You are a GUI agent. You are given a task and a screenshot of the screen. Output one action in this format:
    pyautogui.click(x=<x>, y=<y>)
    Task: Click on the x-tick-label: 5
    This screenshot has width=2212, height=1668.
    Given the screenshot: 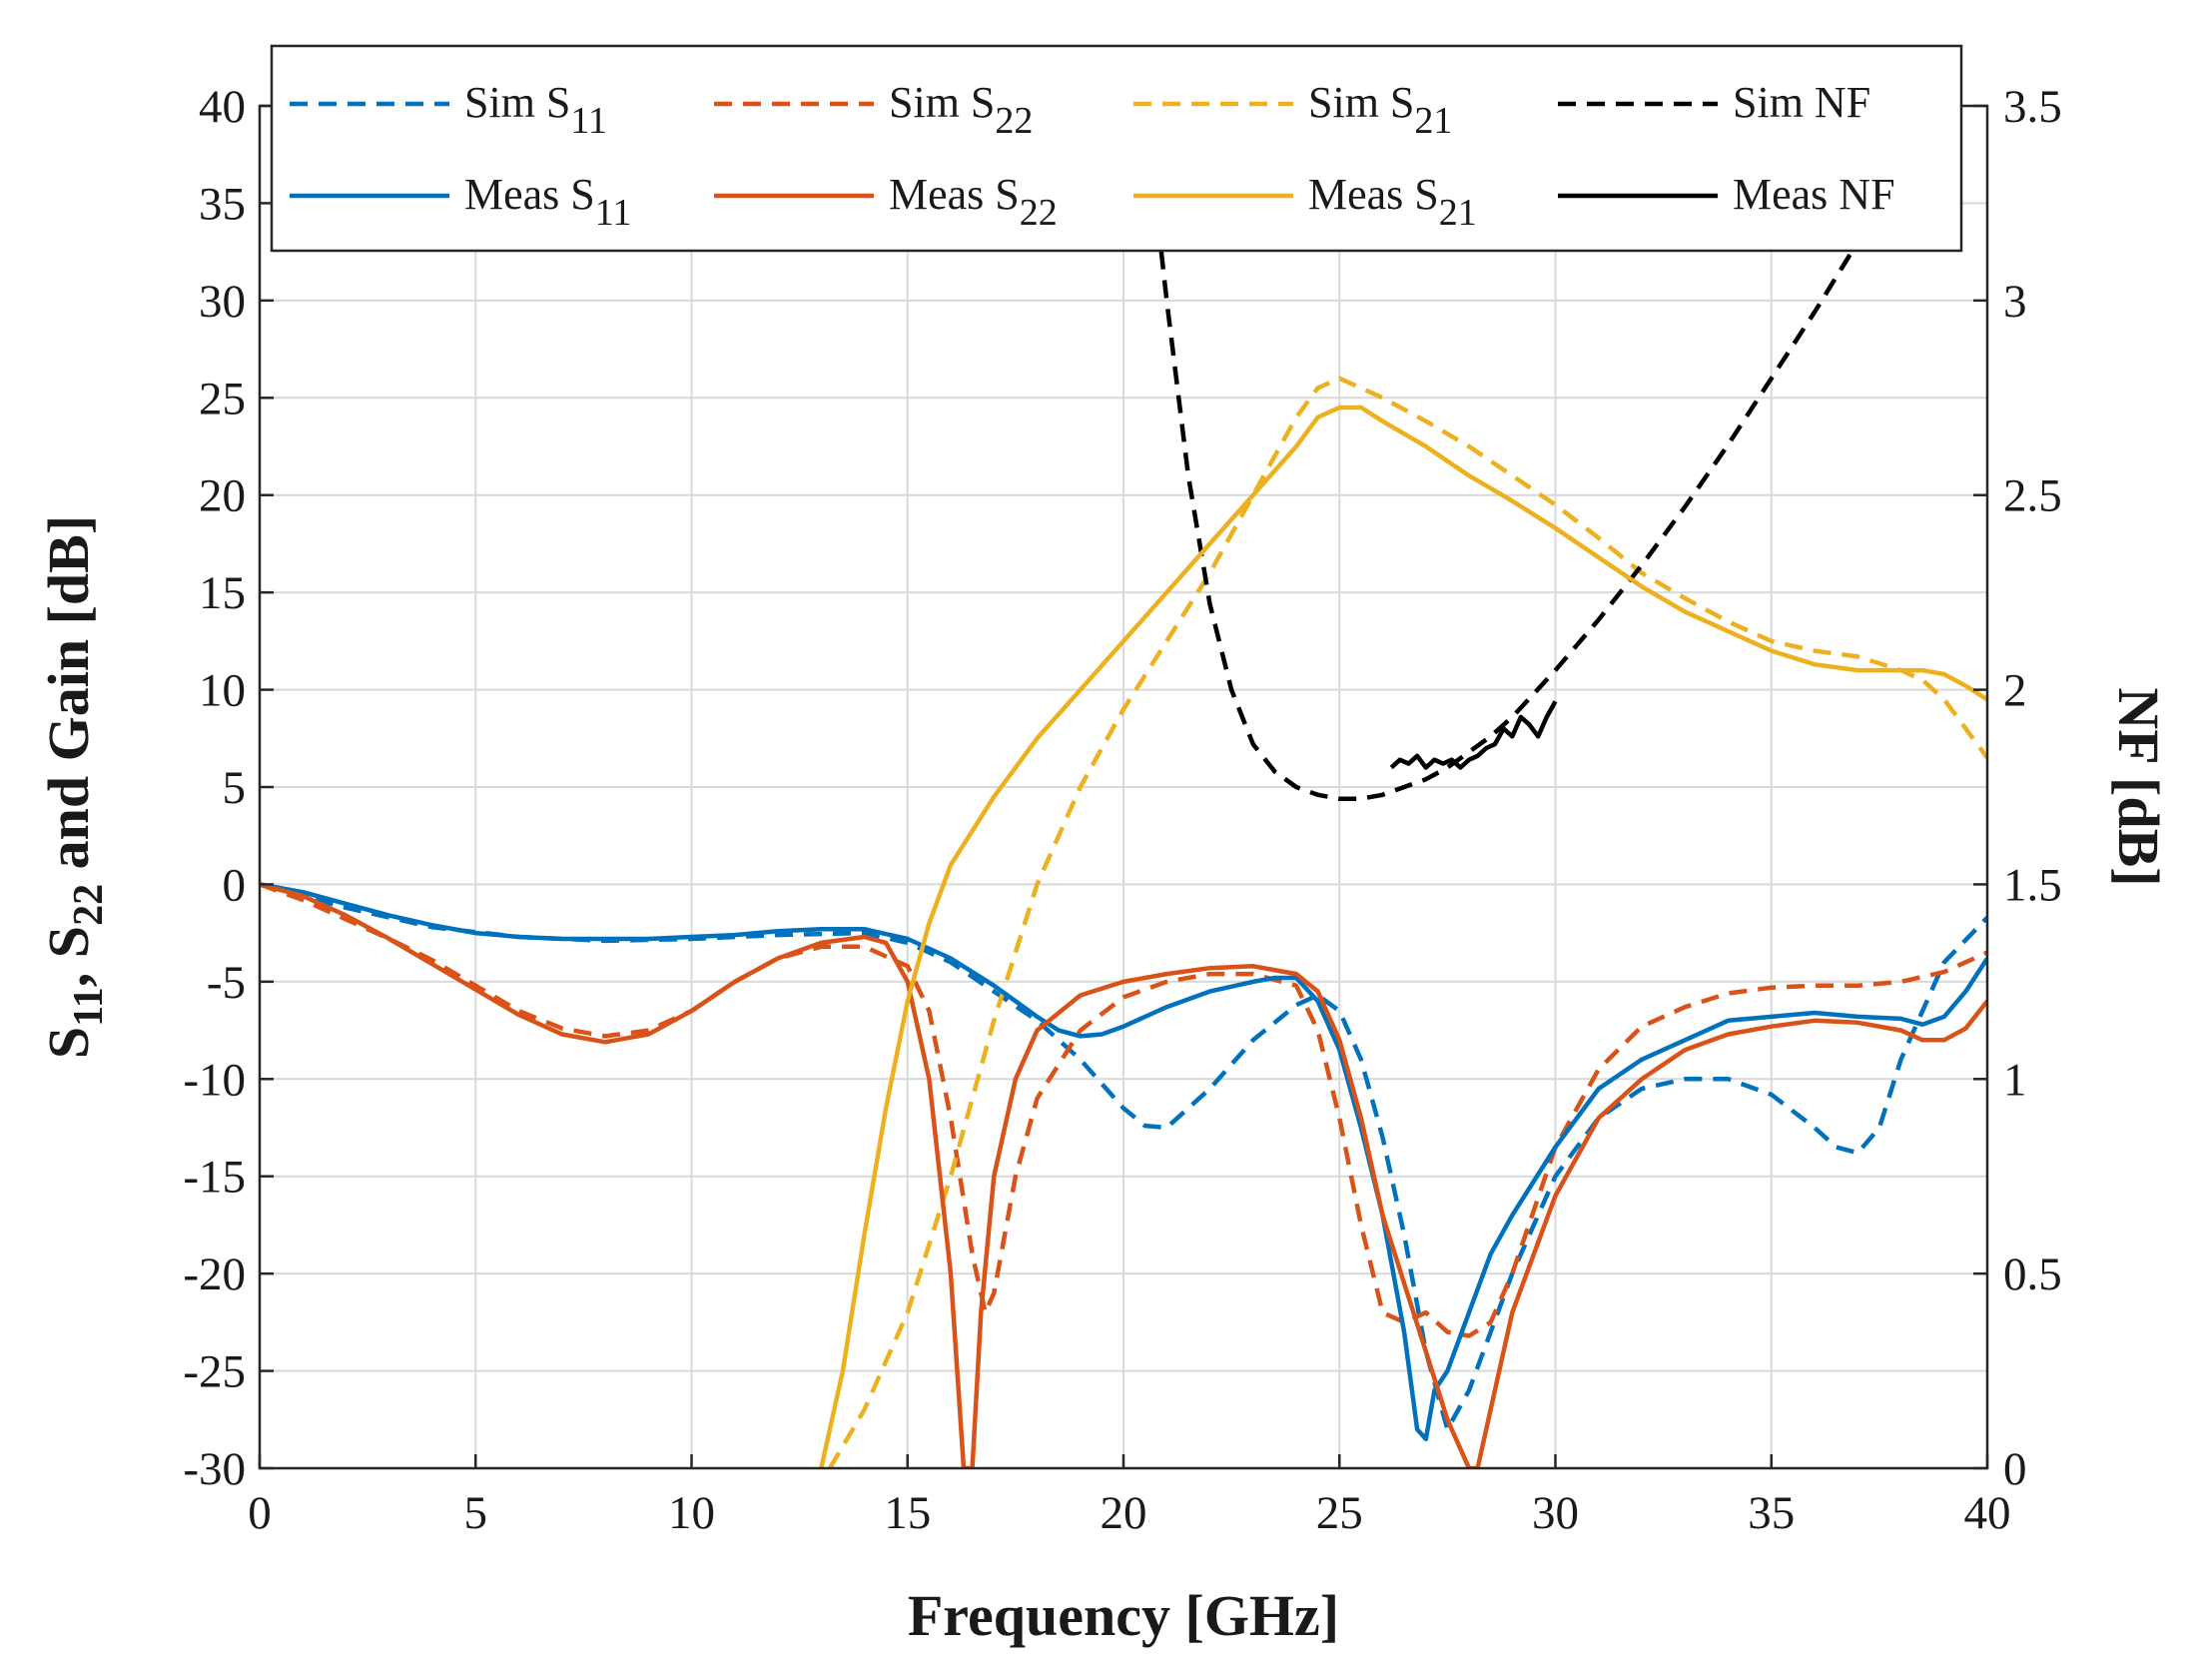 What is the action you would take?
    pyautogui.click(x=476, y=1513)
    